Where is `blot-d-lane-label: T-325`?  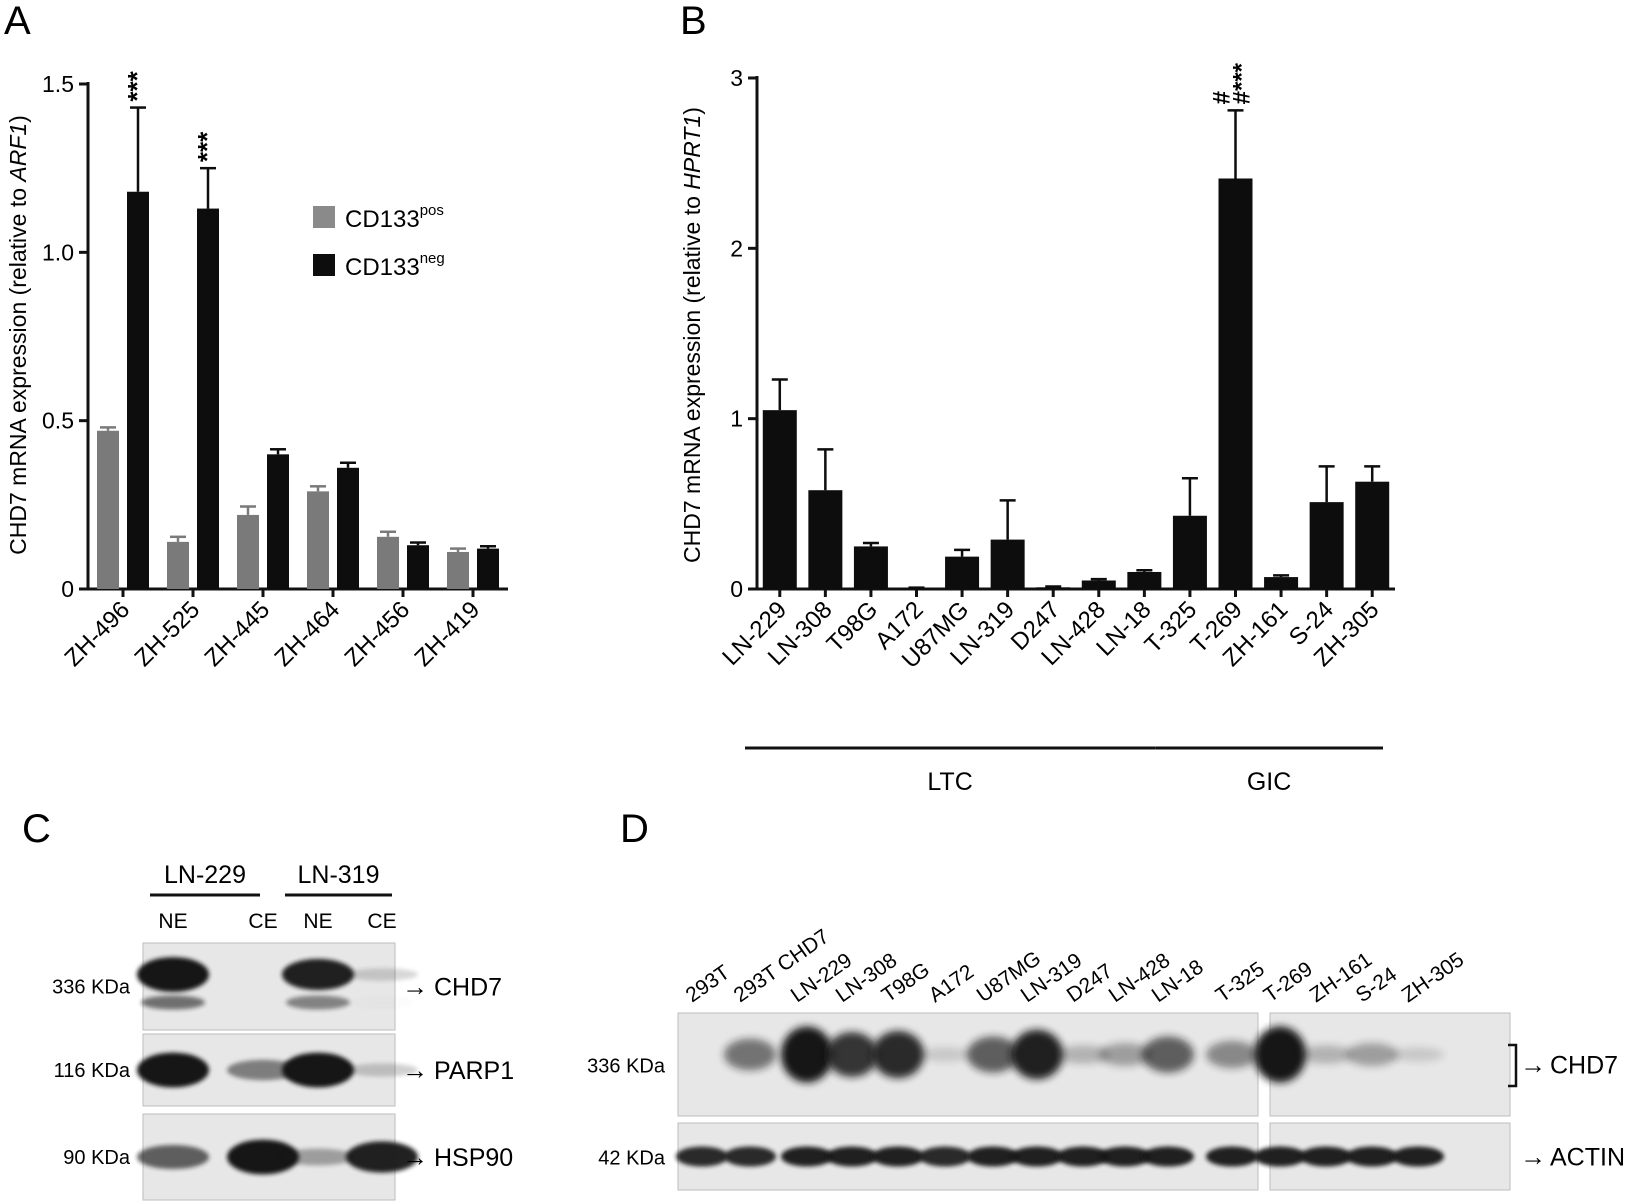
blot-d-lane-label: T-325 is located at coordinates (1240, 982).